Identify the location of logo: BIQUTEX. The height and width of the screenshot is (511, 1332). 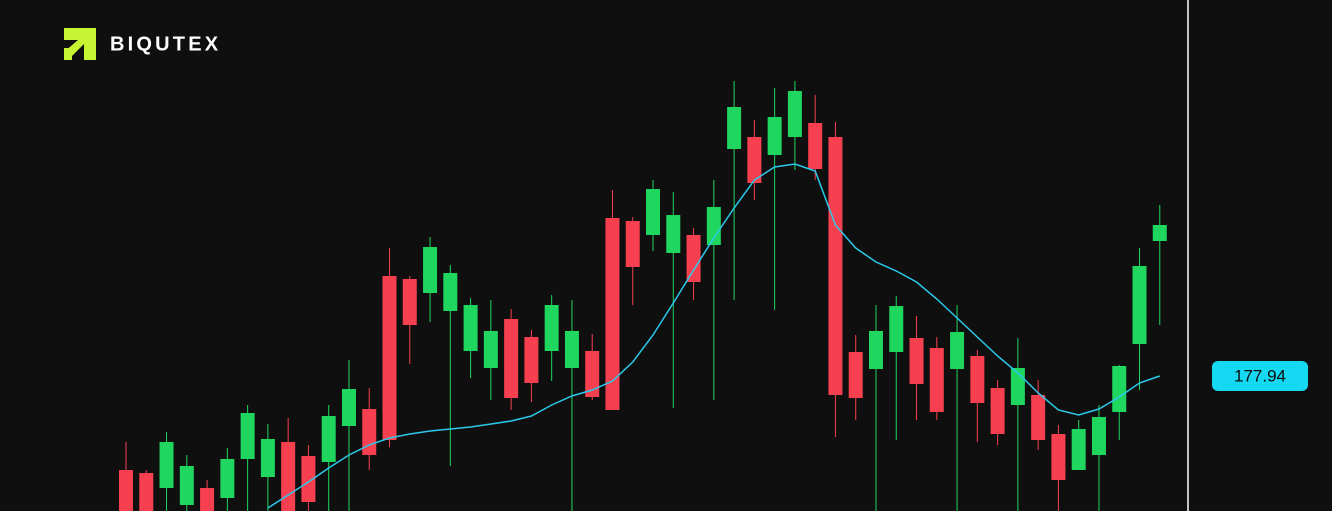
(142, 44).